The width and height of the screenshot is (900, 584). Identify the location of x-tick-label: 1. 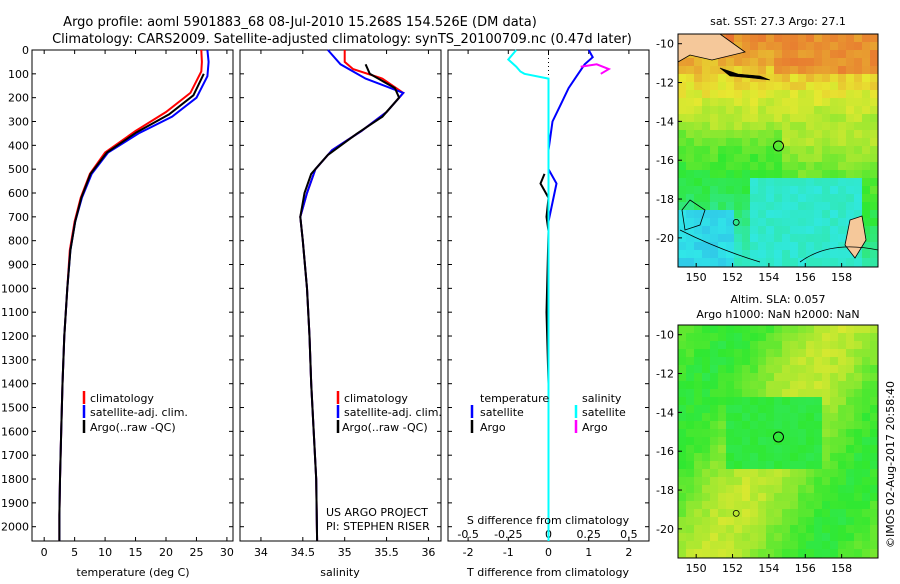
(588, 552).